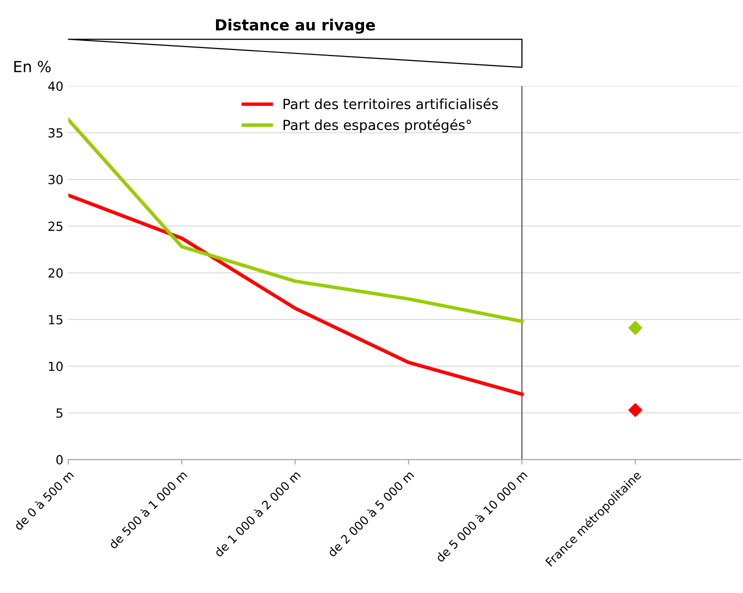 The image size is (743, 593). I want to click on x-tick-label: de 500 à 1 000 m, so click(148, 510).